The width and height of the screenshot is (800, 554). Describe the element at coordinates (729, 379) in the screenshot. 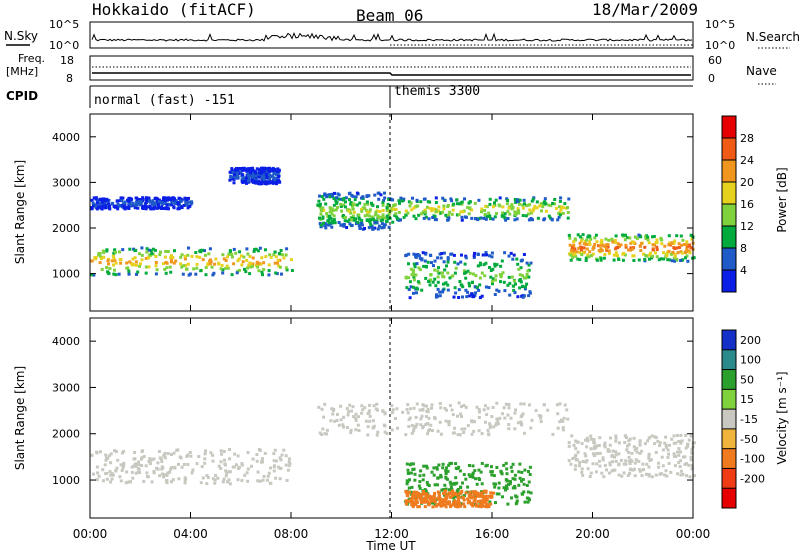

I see `velocity-colorbar-segment` at that location.